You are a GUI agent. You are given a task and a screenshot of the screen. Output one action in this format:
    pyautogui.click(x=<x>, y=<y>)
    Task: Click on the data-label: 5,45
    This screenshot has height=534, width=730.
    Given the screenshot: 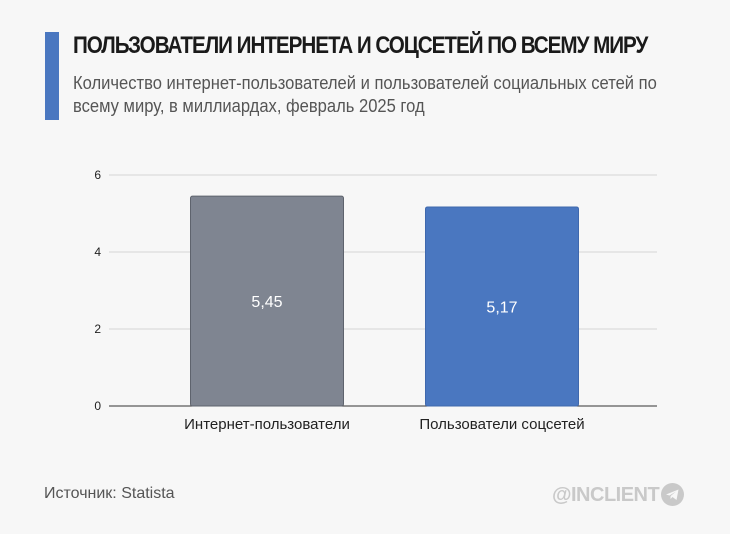 What is the action you would take?
    pyautogui.click(x=266, y=302)
    